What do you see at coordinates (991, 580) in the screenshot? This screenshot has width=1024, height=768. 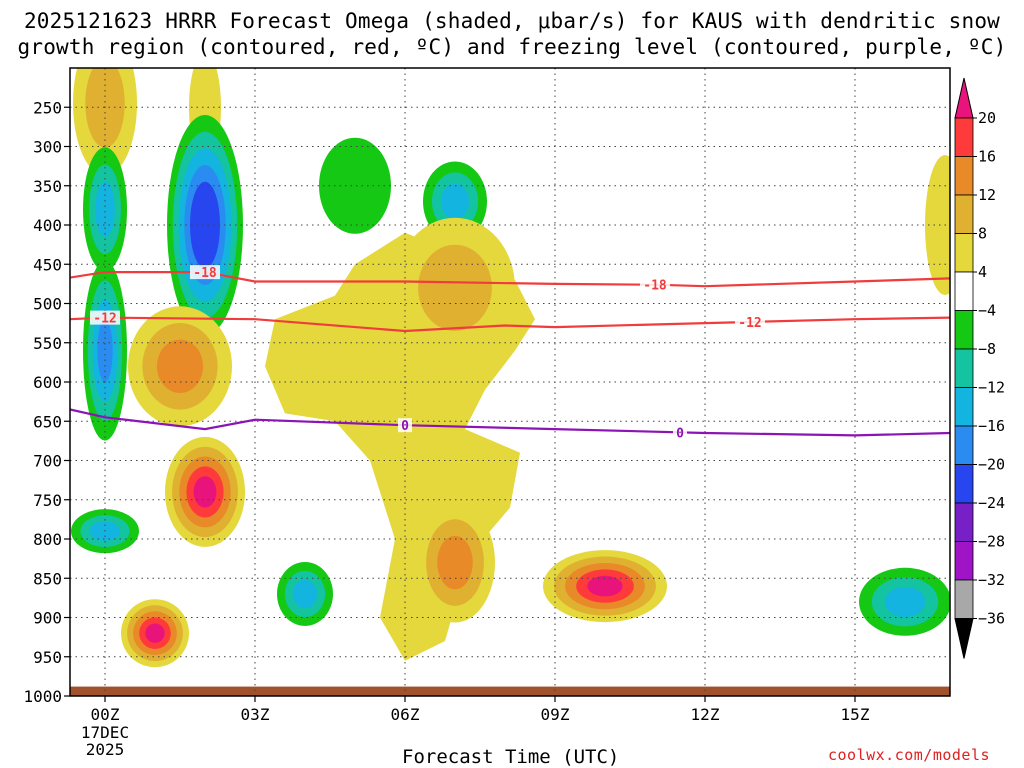 I see `colorbar-label: −32` at bounding box center [991, 580].